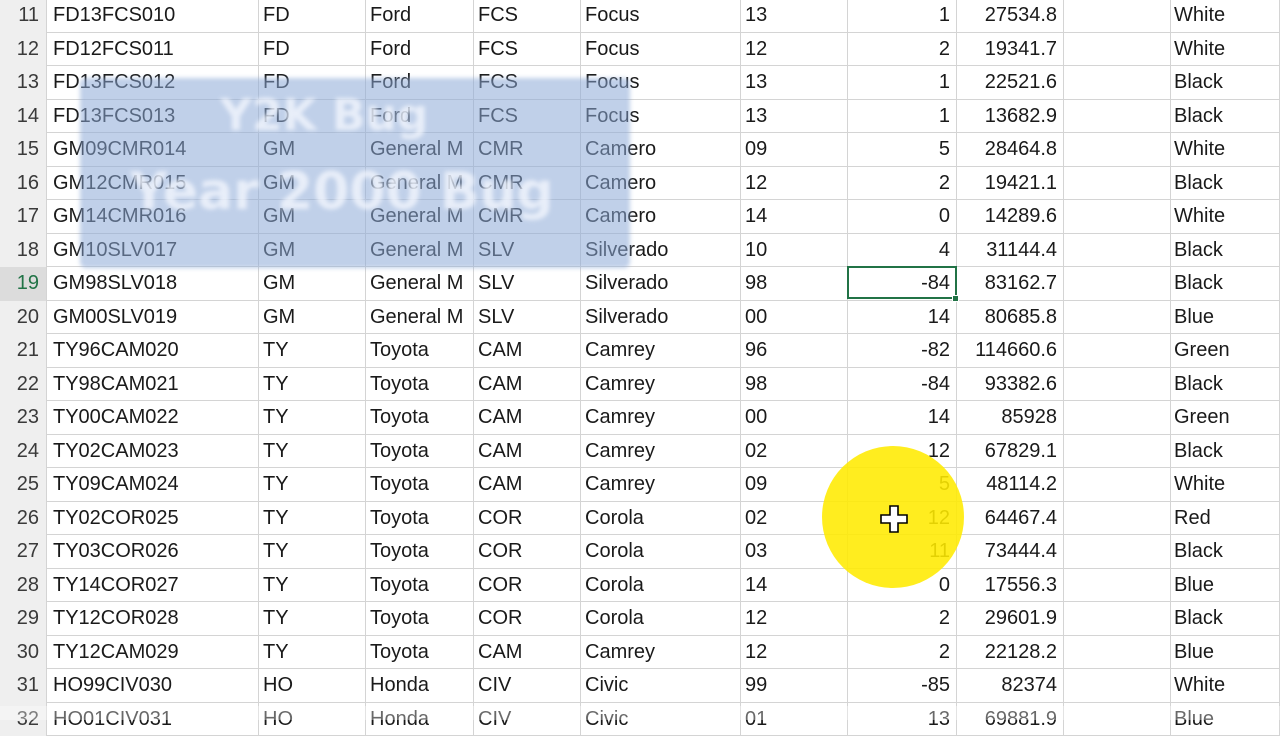 This screenshot has height=736, width=1280. What do you see at coordinates (23, 217) in the screenshot?
I see `row-number: 17` at bounding box center [23, 217].